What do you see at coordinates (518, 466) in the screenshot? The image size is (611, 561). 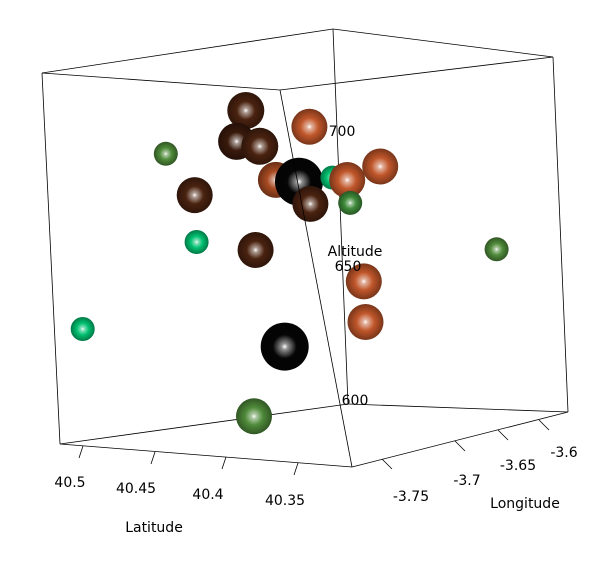 I see `longitude-tick-label: -3.65` at bounding box center [518, 466].